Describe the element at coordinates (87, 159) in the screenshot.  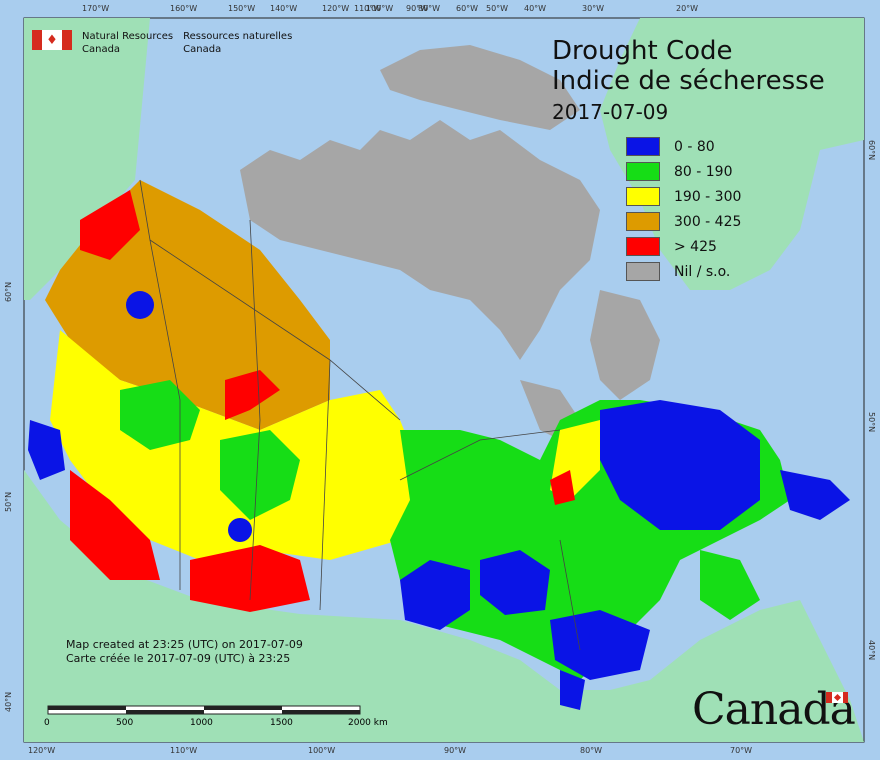
I see `alaska-land` at that location.